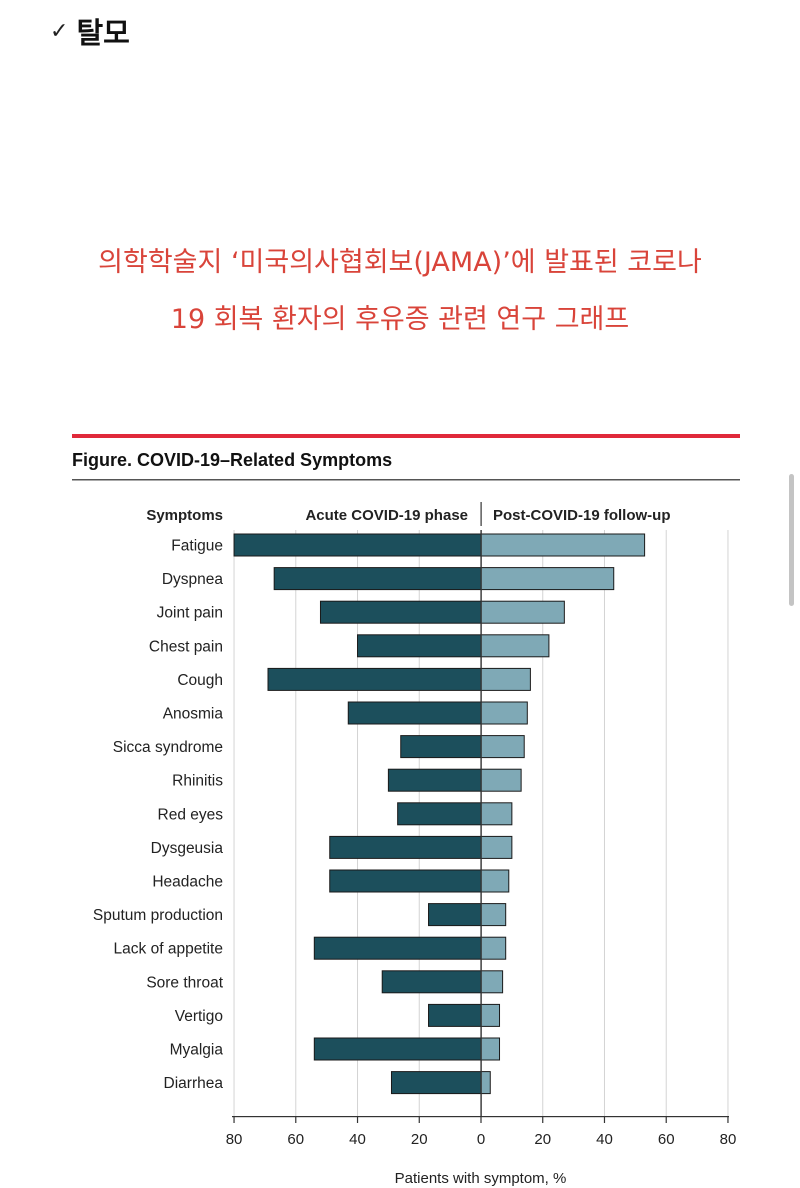  Describe the element at coordinates (406, 436) in the screenshot. I see `chart-top-accent-line` at that location.